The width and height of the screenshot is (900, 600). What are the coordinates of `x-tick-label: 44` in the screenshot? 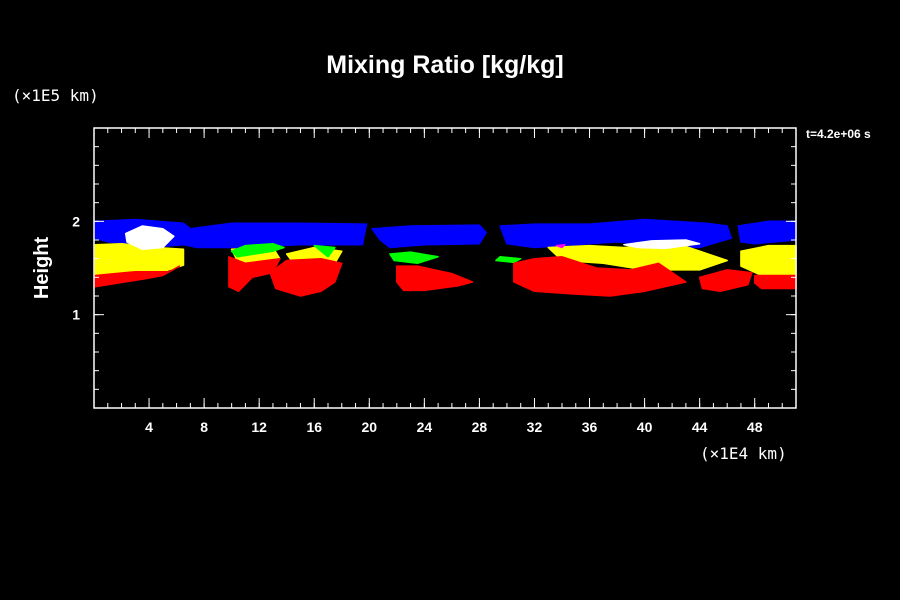 It's located at (700, 427).